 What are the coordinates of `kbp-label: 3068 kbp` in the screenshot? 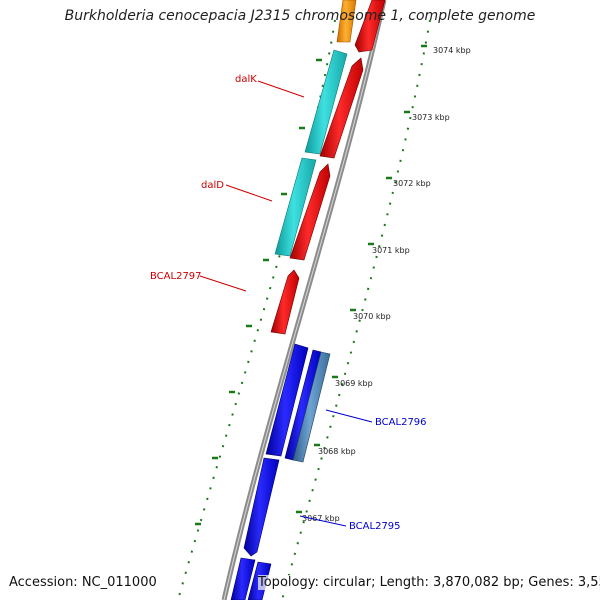 It's located at (337, 451).